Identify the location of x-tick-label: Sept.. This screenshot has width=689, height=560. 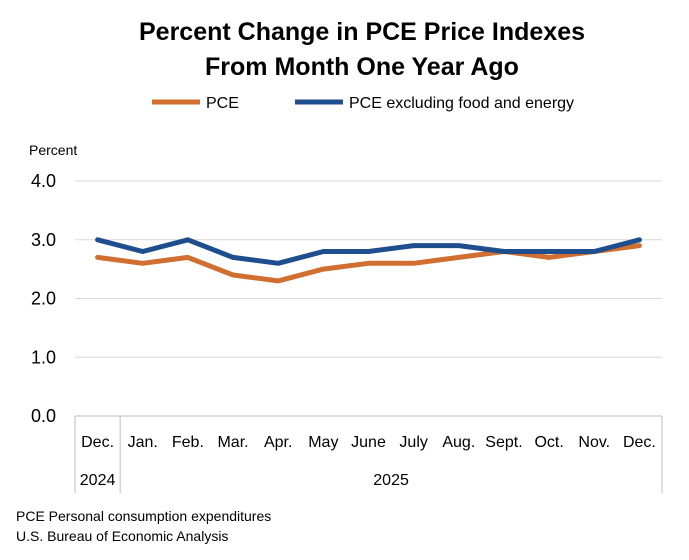
(503, 442).